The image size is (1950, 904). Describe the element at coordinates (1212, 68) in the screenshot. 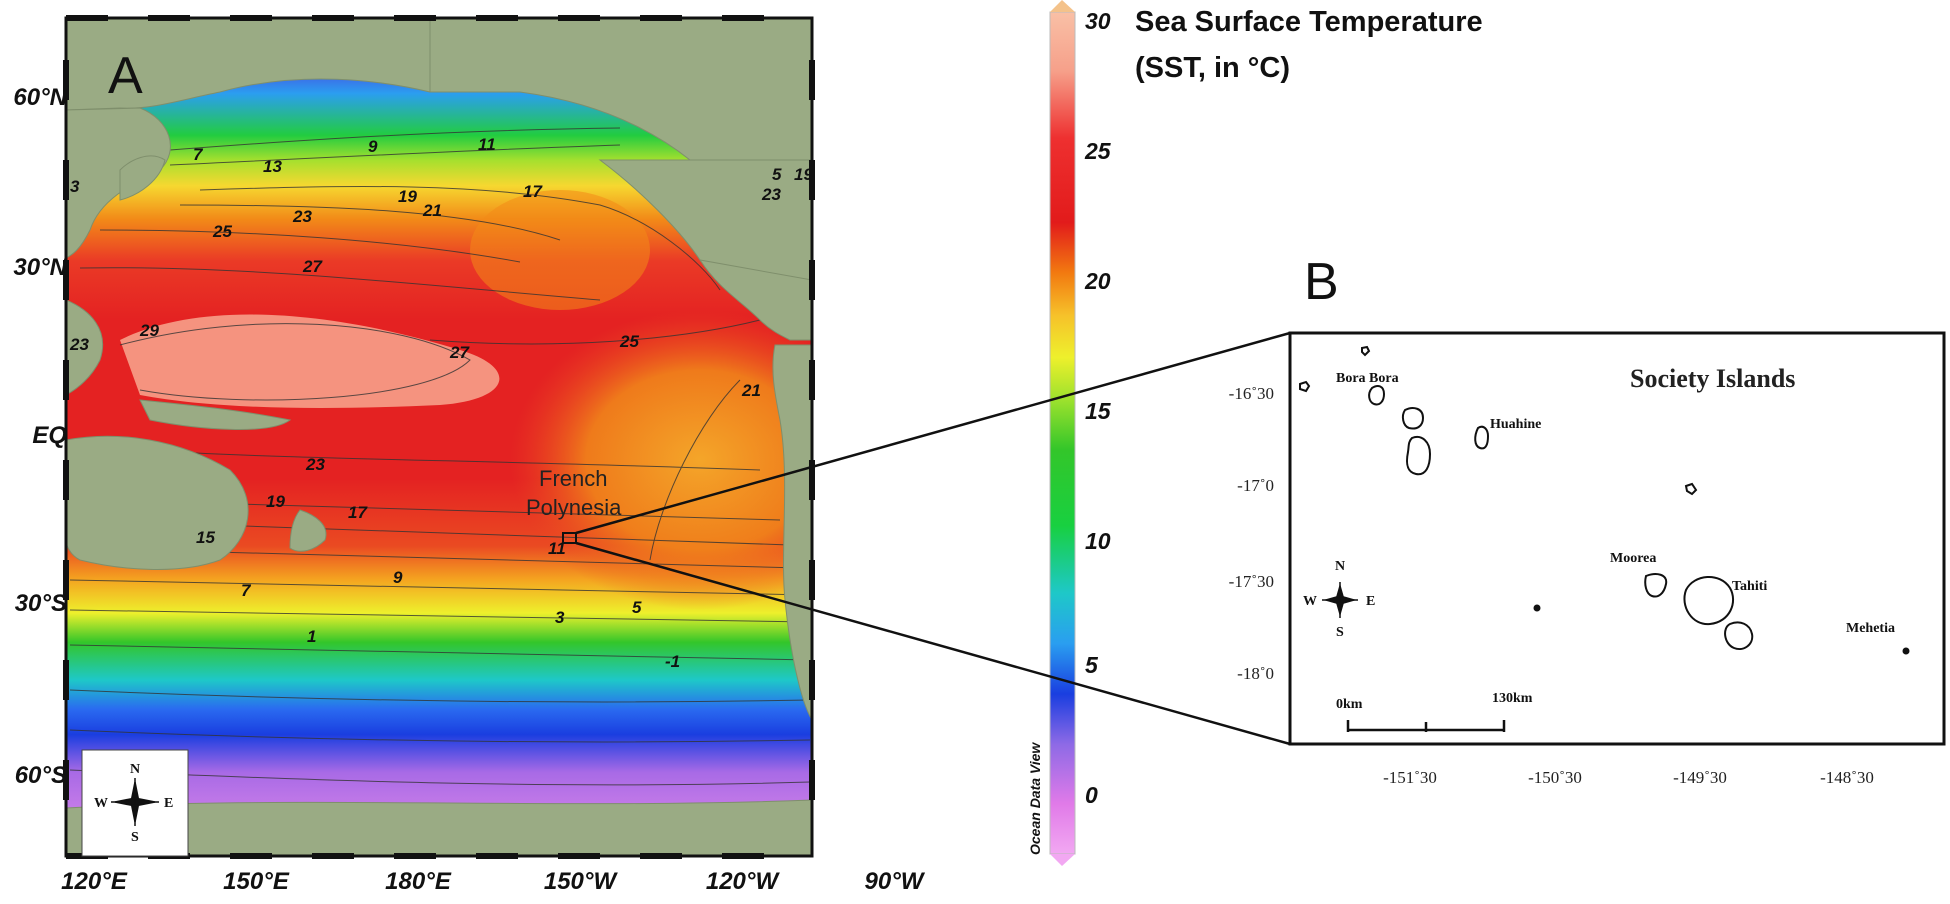

I see `colorbar-title-line2: (SST, in °C)` at that location.